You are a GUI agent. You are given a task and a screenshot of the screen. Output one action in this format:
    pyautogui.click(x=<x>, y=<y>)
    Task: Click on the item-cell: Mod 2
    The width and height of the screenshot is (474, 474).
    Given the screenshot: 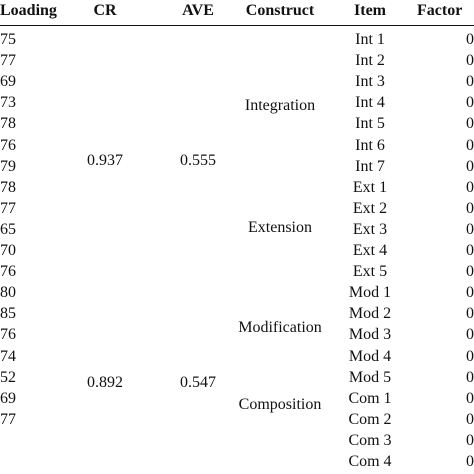 What is the action you would take?
    pyautogui.click(x=370, y=314)
    